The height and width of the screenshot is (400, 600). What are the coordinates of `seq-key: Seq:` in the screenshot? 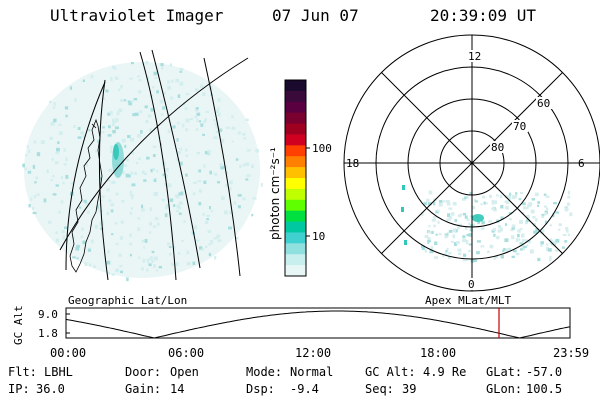 It's located at (379, 389).